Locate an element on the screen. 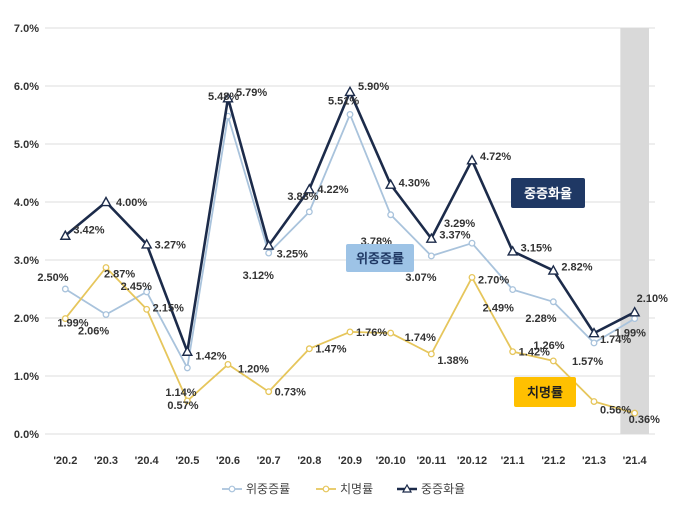 This screenshot has width=680, height=510. data-label: 4.00% is located at coordinates (131, 203).